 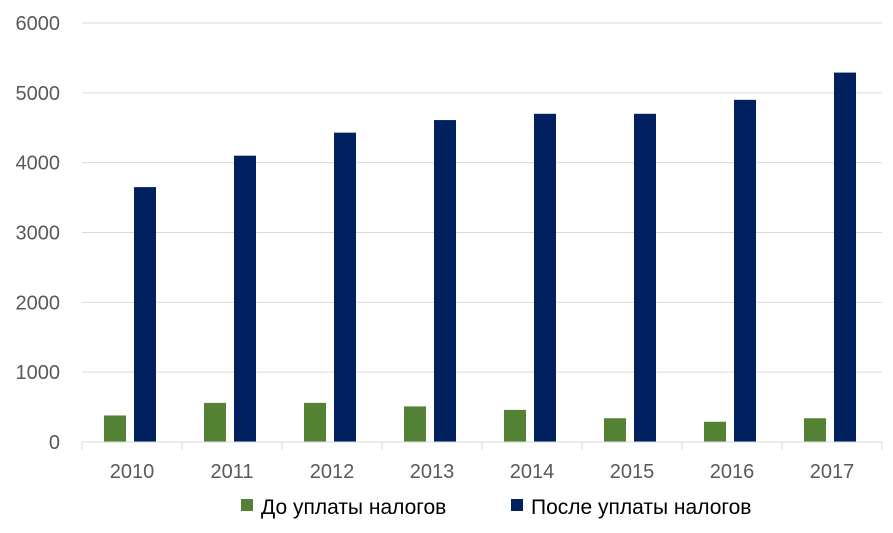 What do you see at coordinates (245, 298) in the screenshot?
I see `bar-after-tax-2011` at bounding box center [245, 298].